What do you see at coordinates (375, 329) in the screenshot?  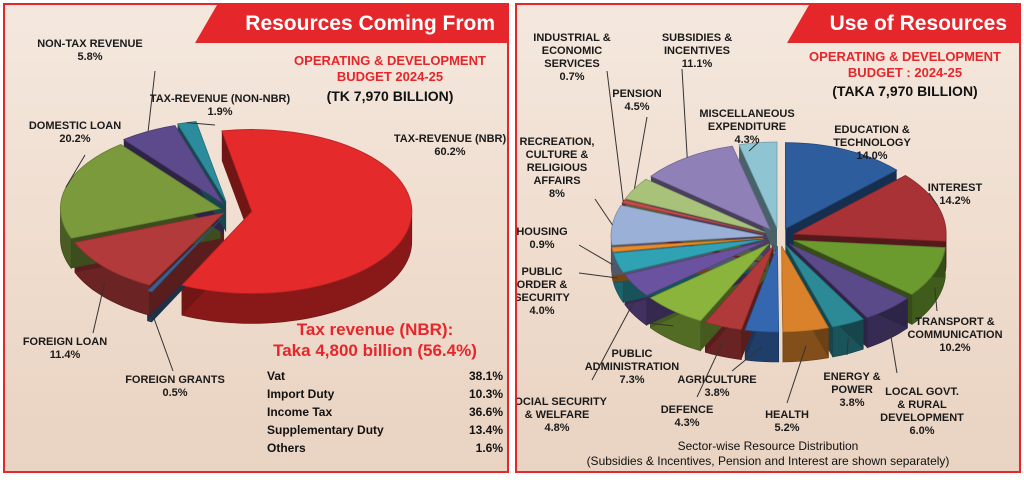 I see `tax-heading-line1: Tax revenue (NBR):` at bounding box center [375, 329].